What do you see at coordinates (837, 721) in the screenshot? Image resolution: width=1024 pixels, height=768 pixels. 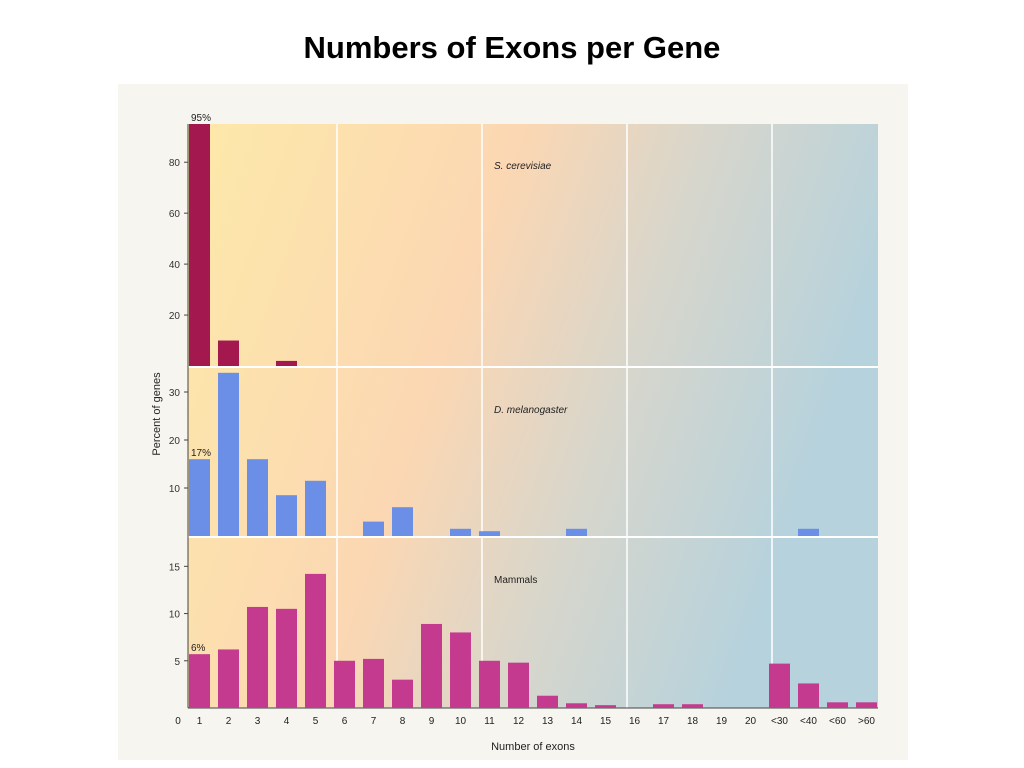 I see `x-tick-label: <60` at bounding box center [837, 721].